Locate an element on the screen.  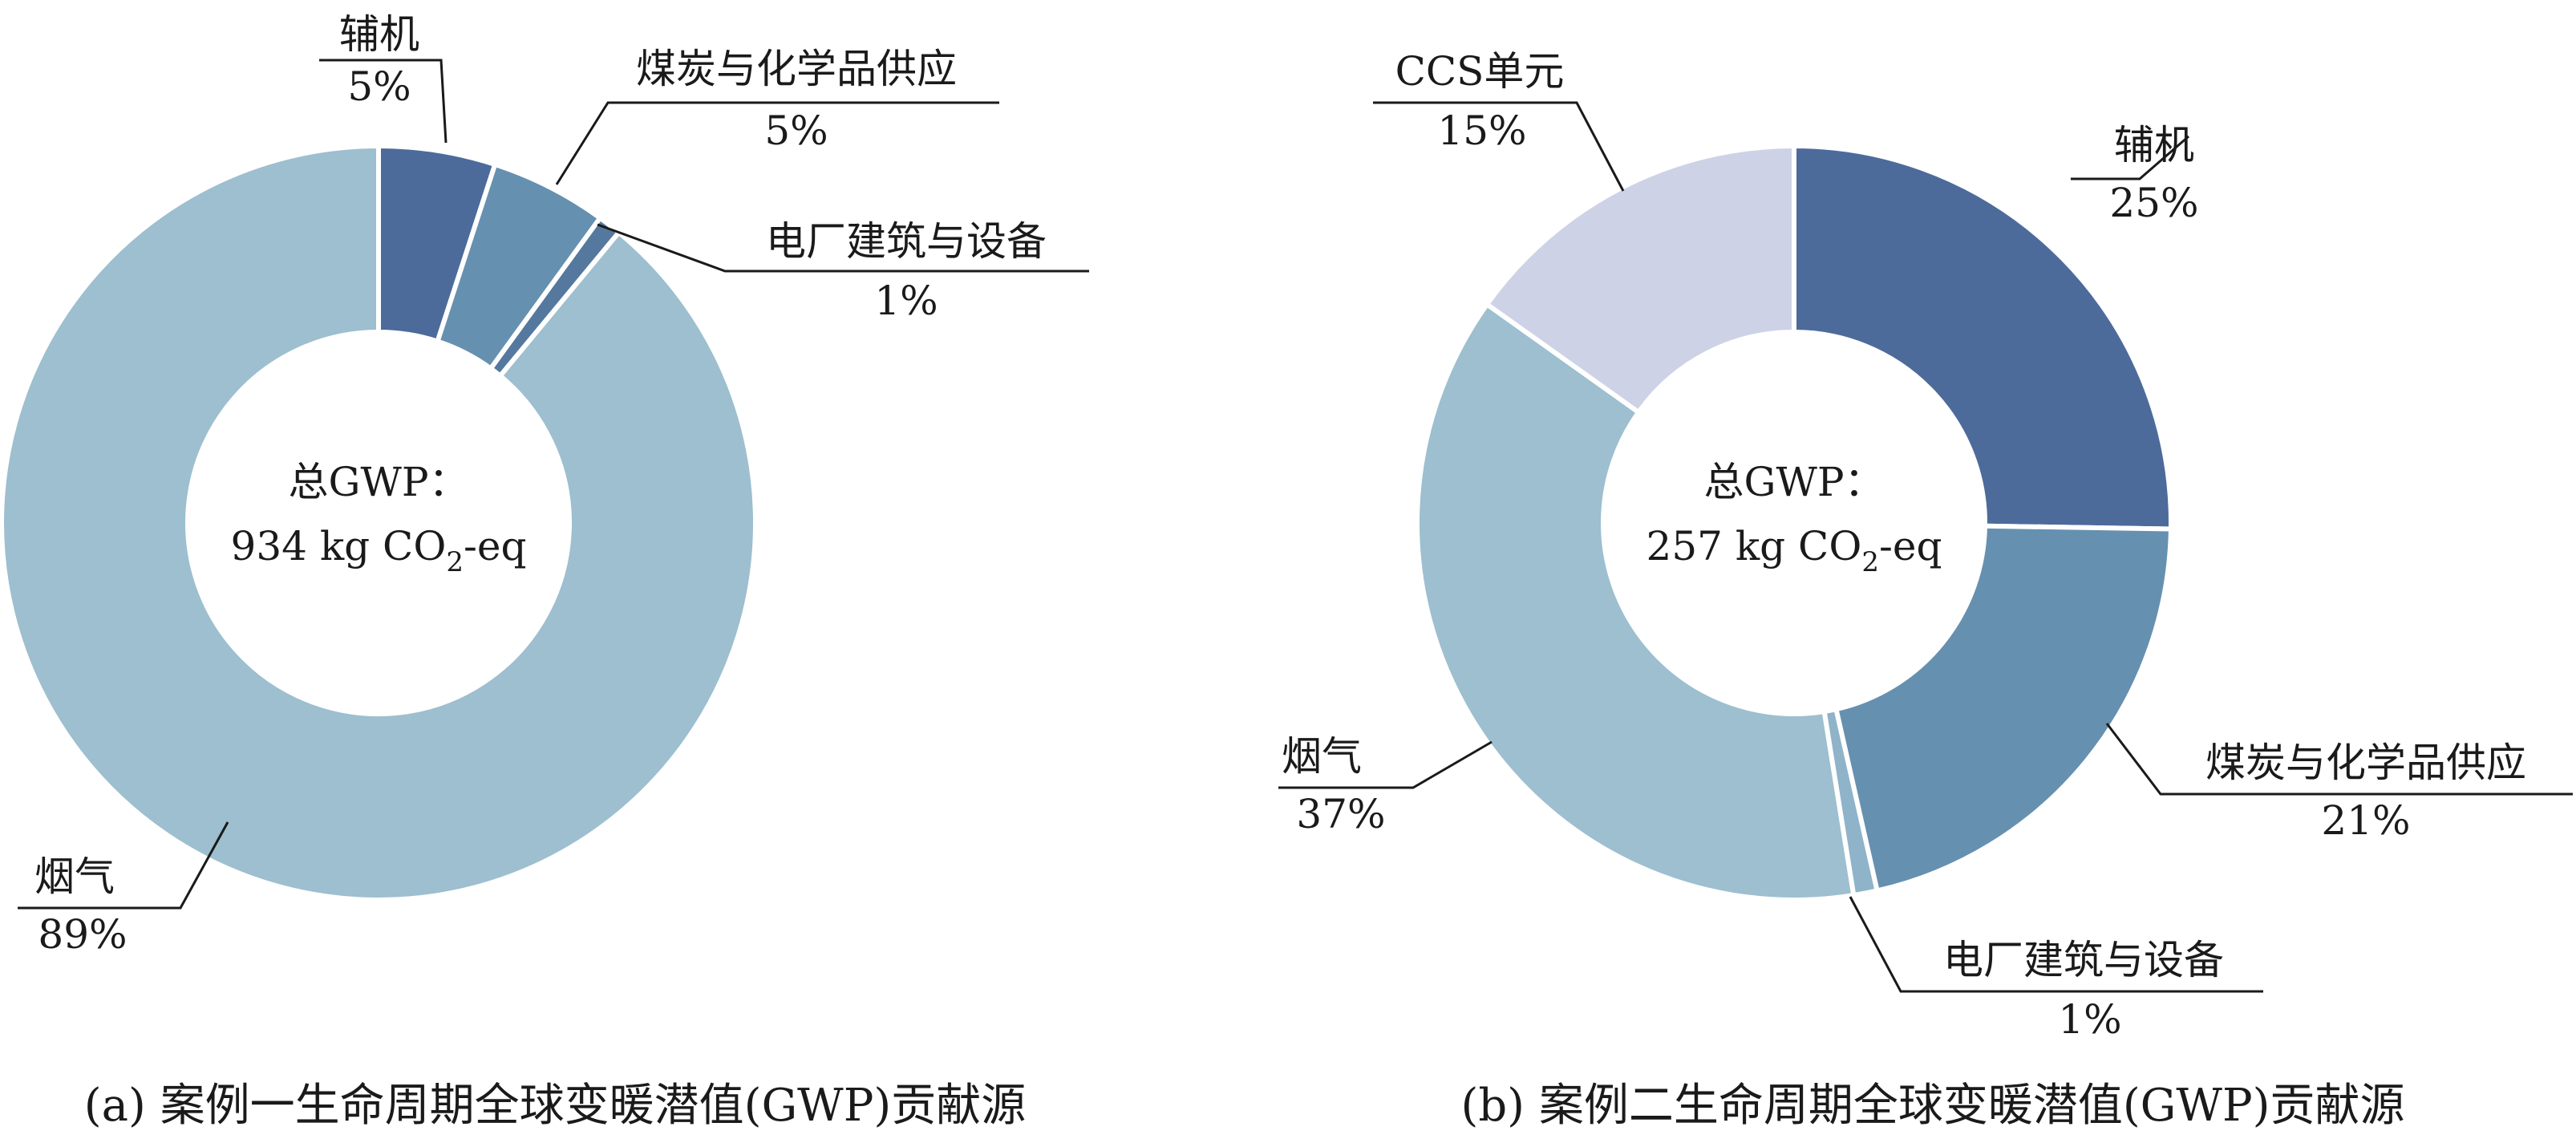
slice-label-flue-case-2: 烟气 37% is located at coordinates (1385, 785).